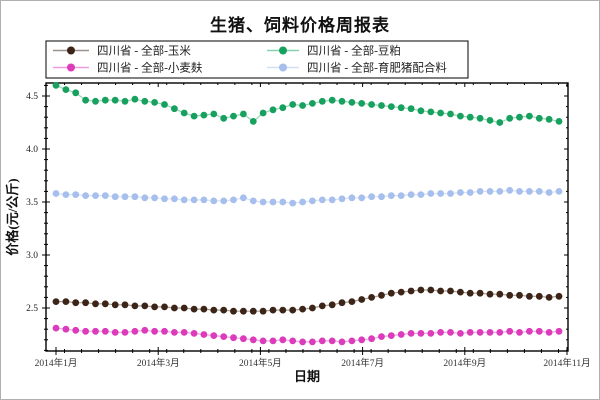 This screenshot has width=600, height=400. I want to click on y-axis-tick-labels: 2.5 3.0 3.5 4.0 4.5, so click(32, 203).